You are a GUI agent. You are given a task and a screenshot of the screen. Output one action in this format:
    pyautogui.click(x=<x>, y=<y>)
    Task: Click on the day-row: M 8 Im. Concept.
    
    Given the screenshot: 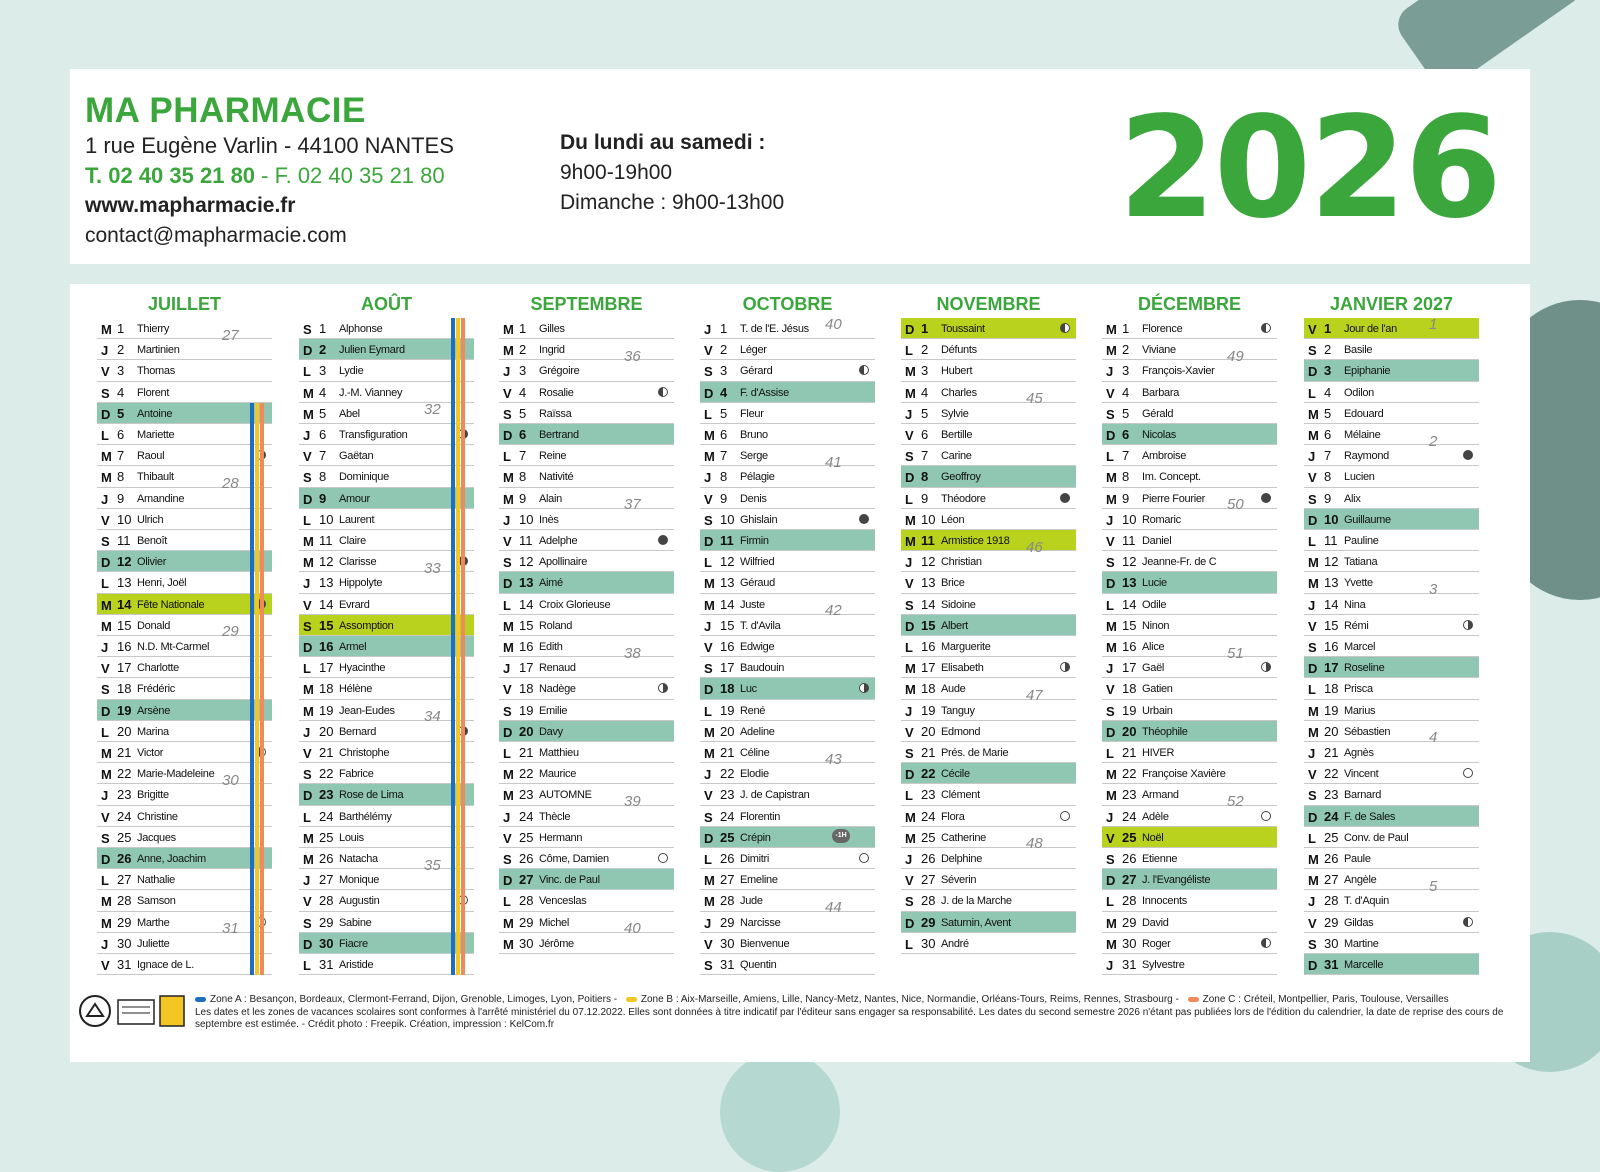 What is the action you would take?
    pyautogui.click(x=1189, y=477)
    